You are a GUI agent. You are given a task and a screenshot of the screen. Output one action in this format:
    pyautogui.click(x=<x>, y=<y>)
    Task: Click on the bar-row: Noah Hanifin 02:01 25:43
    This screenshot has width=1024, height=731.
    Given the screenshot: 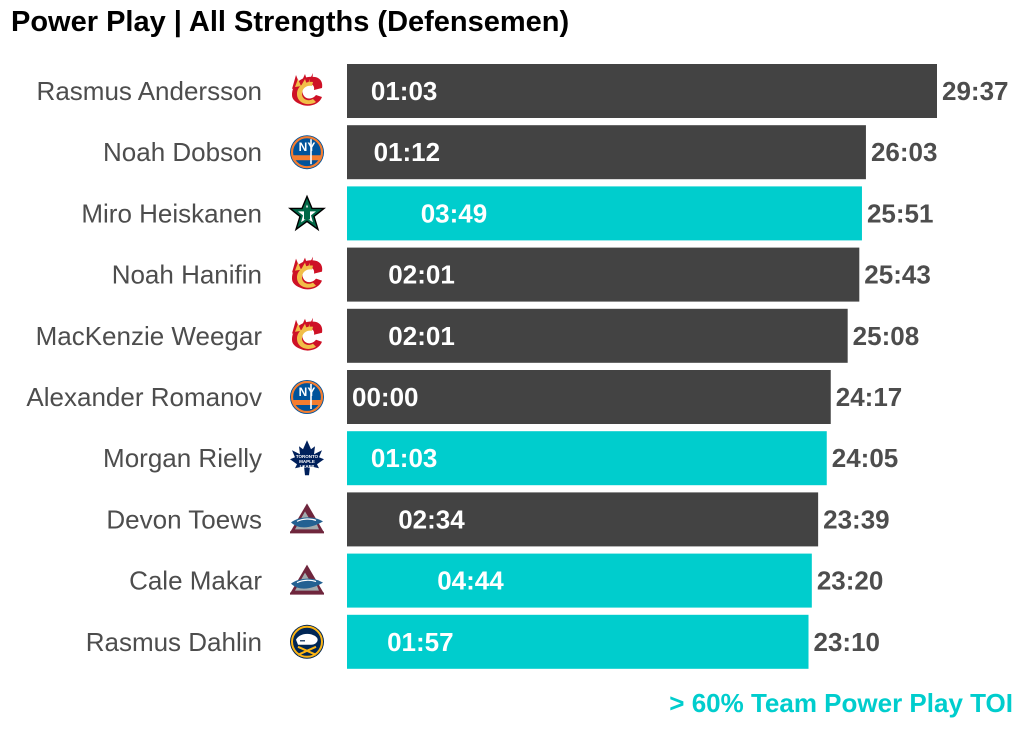 What is the action you would take?
    pyautogui.click(x=521, y=274)
    